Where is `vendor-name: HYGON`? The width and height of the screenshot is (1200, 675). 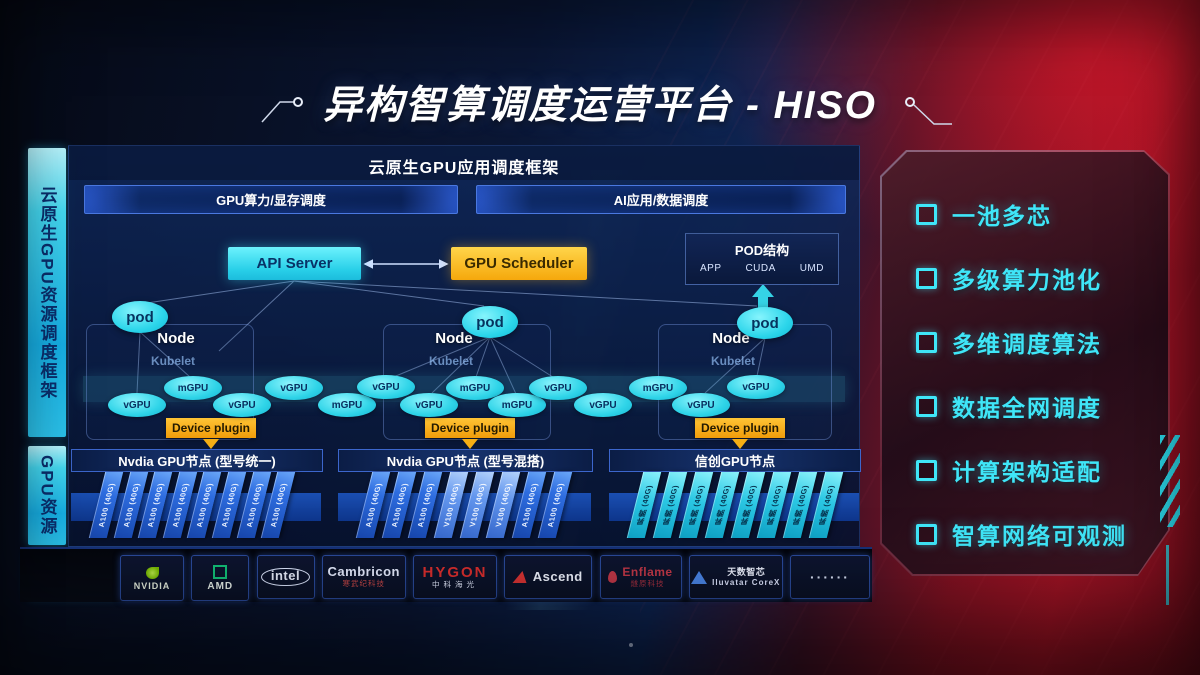
vendor-name: HYGON is located at coordinates (455, 573).